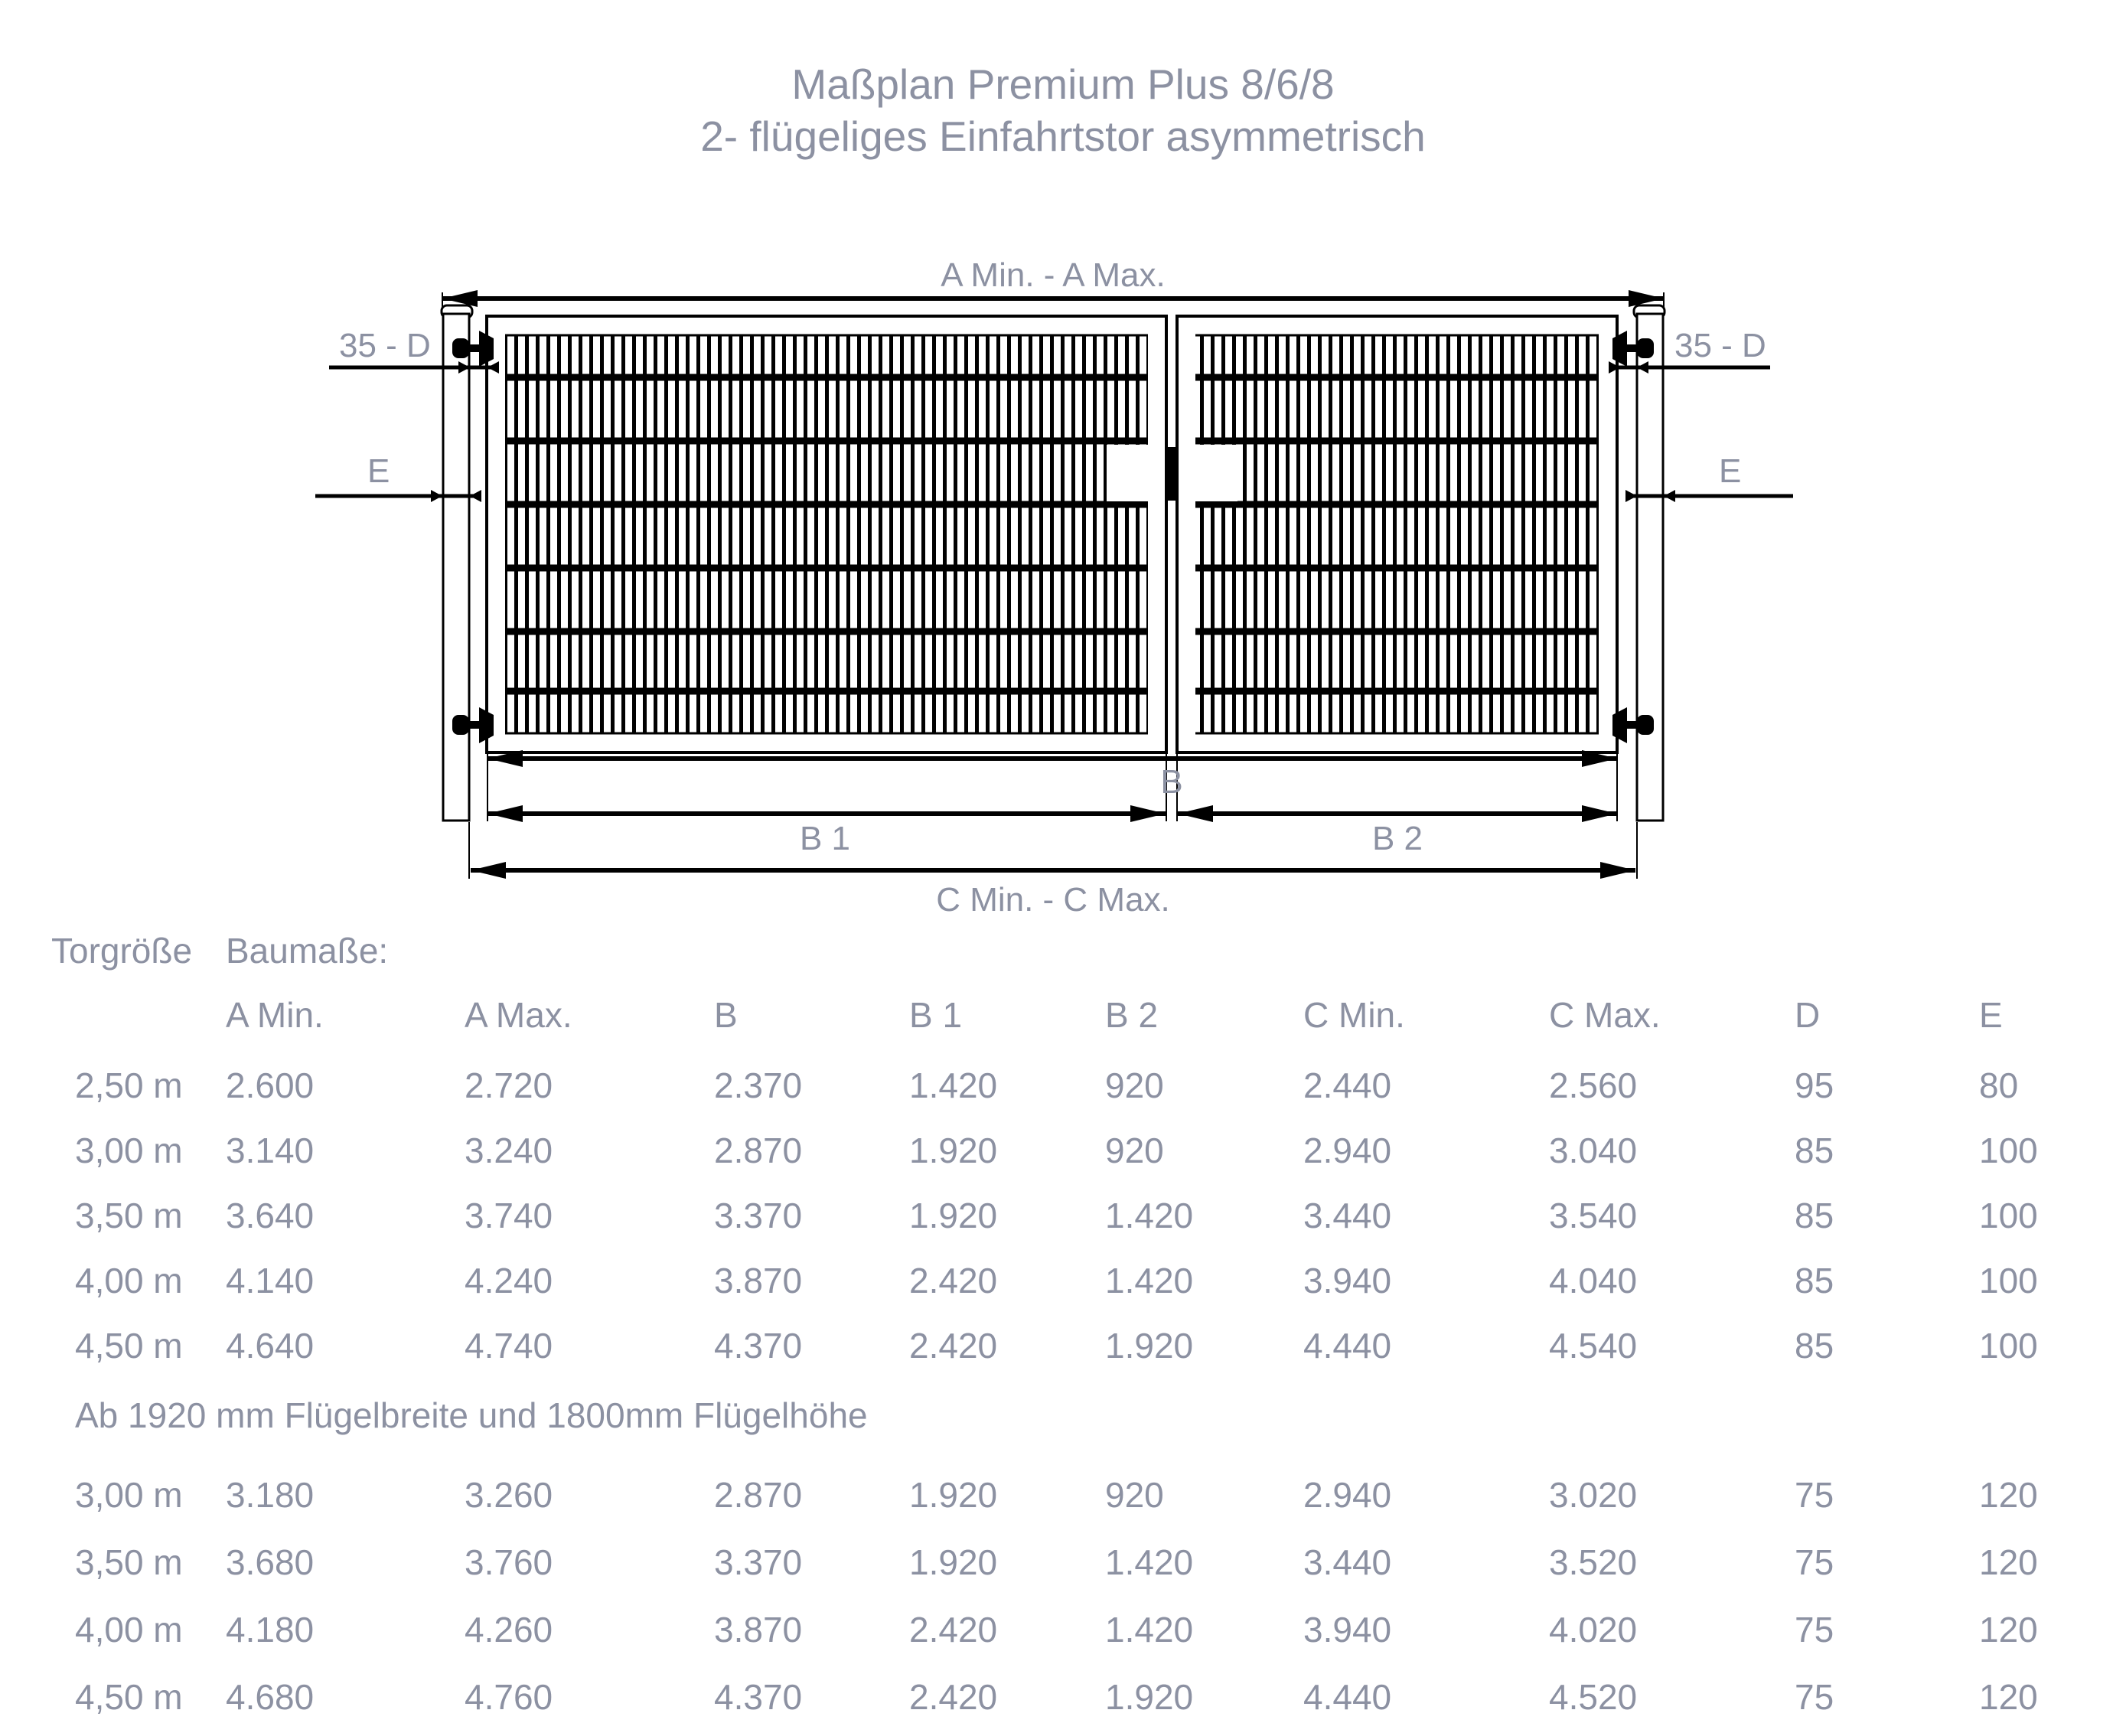 This screenshot has height=1736, width=2126. I want to click on left-wing-rails, so click(826, 534).